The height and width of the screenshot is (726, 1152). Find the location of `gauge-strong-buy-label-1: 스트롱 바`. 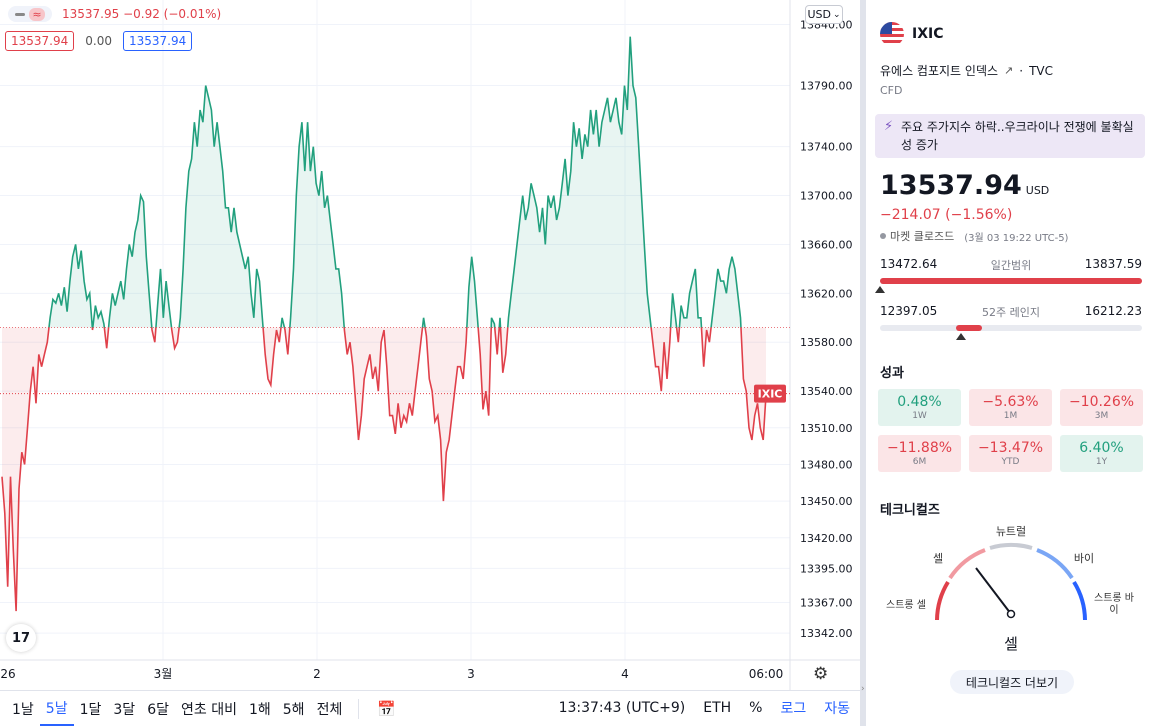

gauge-strong-buy-label-1: 스트롱 바 is located at coordinates (1114, 598).